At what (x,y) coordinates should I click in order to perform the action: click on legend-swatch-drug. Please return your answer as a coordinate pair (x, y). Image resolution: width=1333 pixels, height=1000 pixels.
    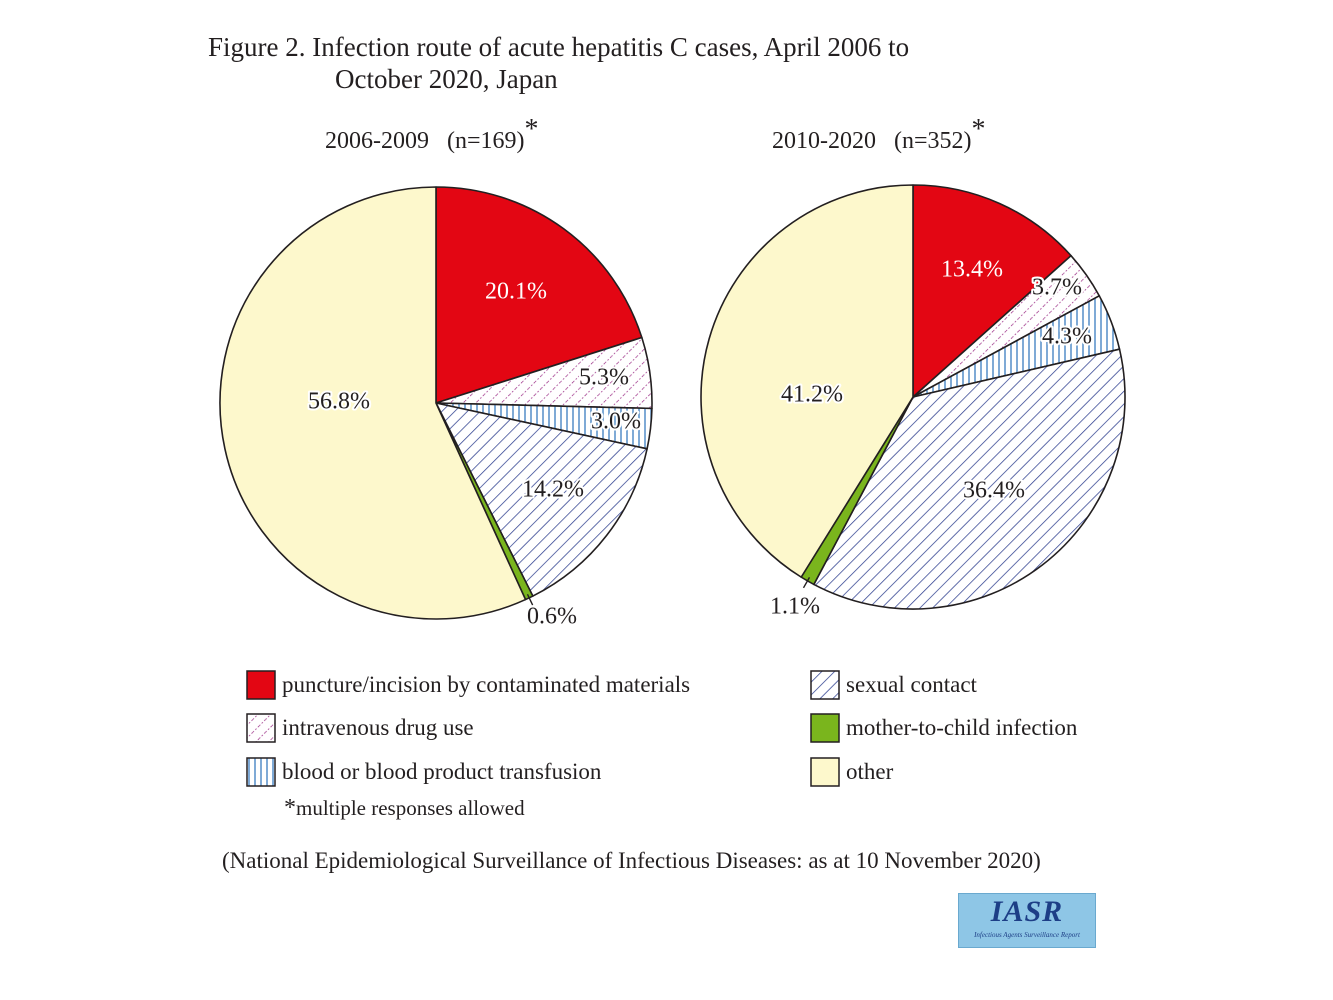
    Looking at the image, I should click on (261, 728).